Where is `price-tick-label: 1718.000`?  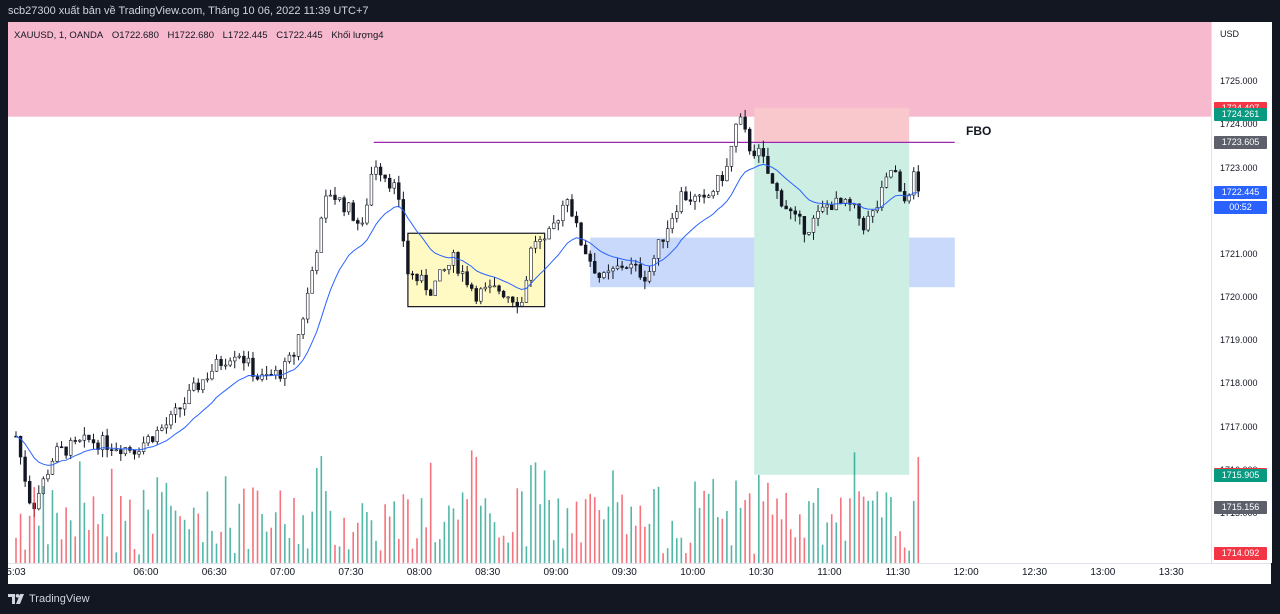 price-tick-label: 1718.000 is located at coordinates (1239, 383).